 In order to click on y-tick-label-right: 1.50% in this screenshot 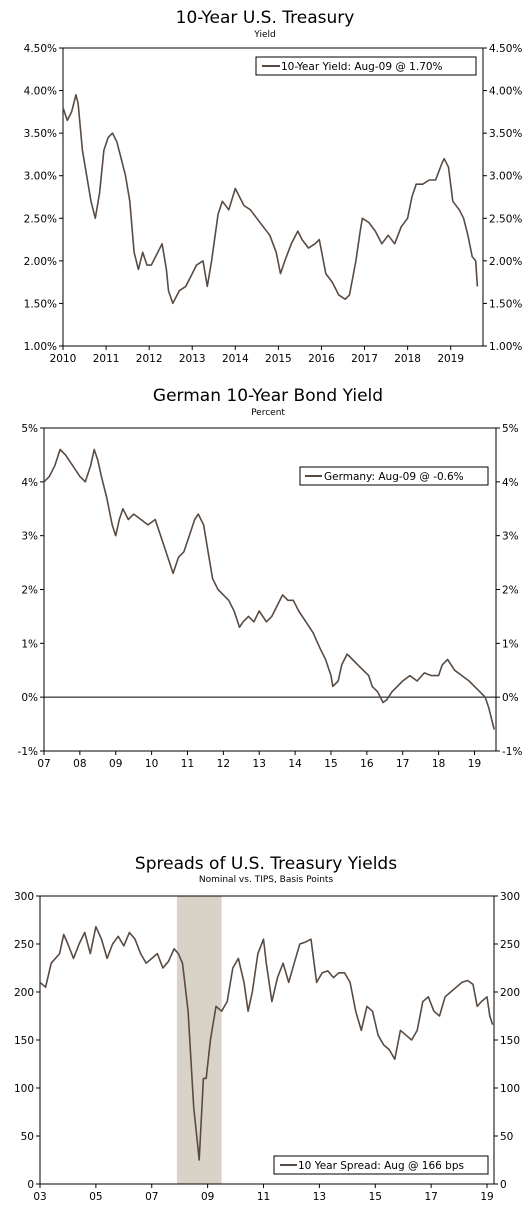, I will do `click(505, 304)`.